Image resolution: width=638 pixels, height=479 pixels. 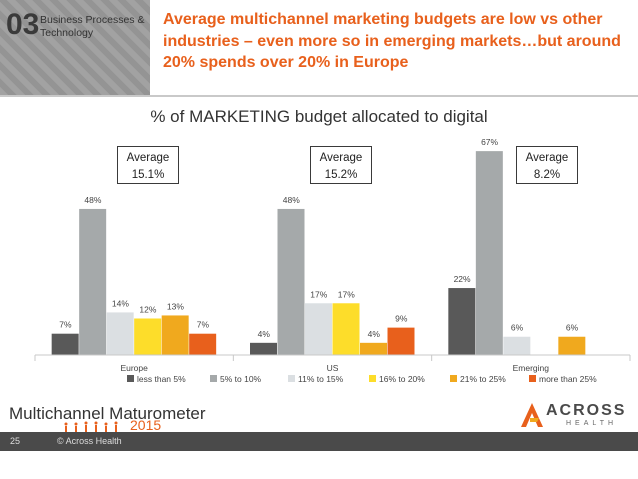 I want to click on average-box-emerging: Average 8.2%, so click(x=547, y=165).